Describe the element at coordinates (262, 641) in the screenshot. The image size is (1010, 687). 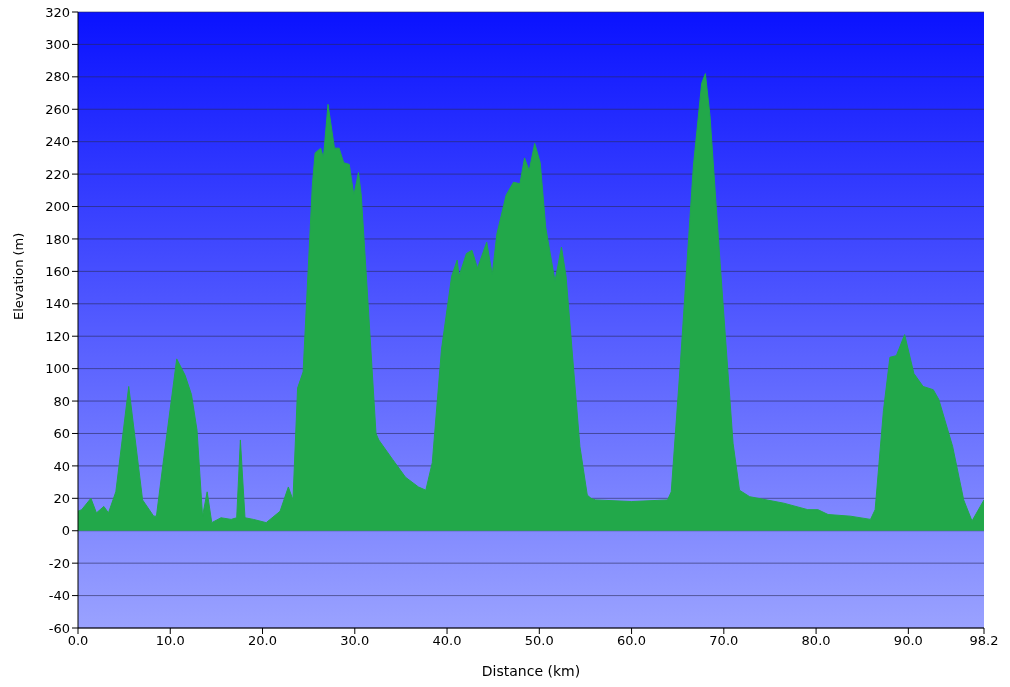
I see `x-tick-label: 20.0` at that location.